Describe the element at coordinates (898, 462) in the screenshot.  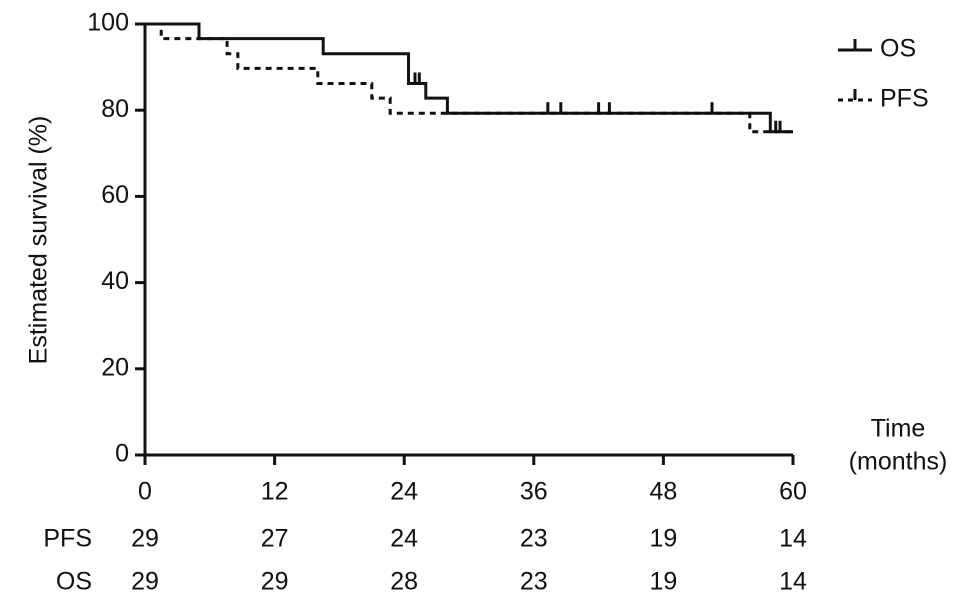
I see `x-axis-title: (months)` at that location.